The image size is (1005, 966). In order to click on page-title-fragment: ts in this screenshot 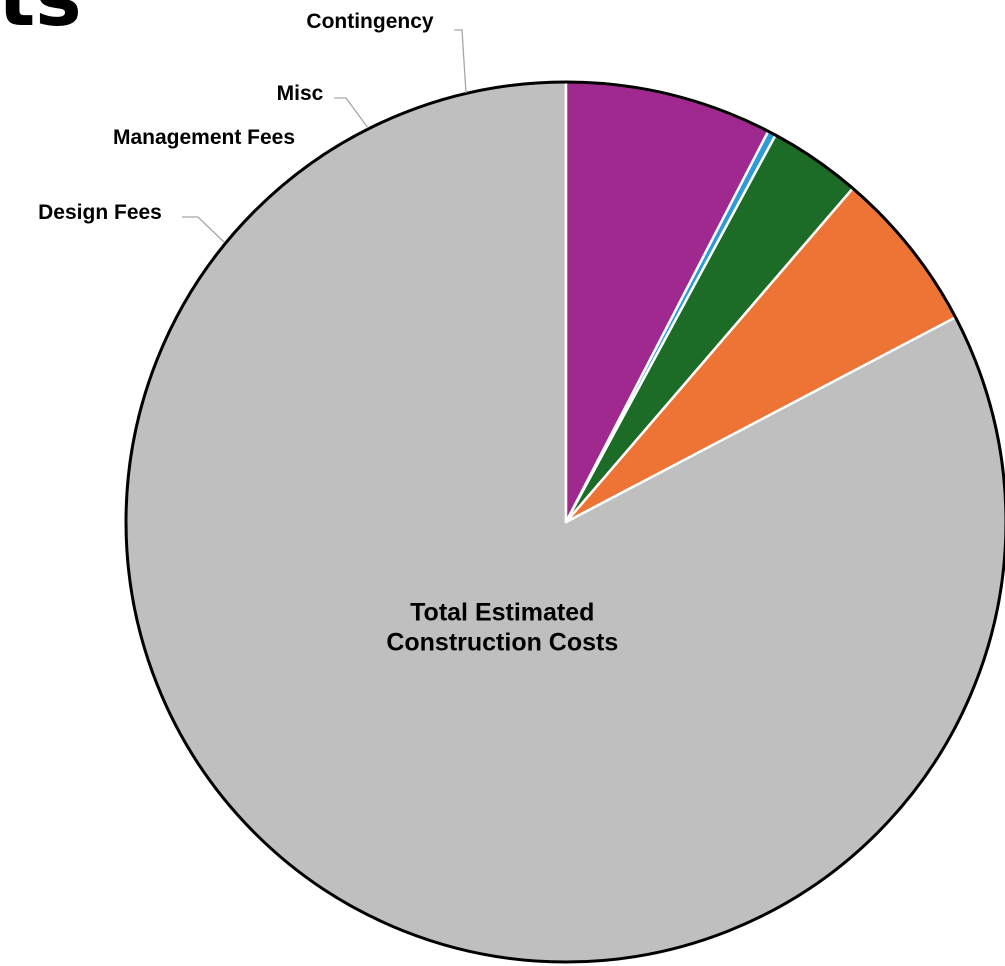, I will do `click(41, 19)`.